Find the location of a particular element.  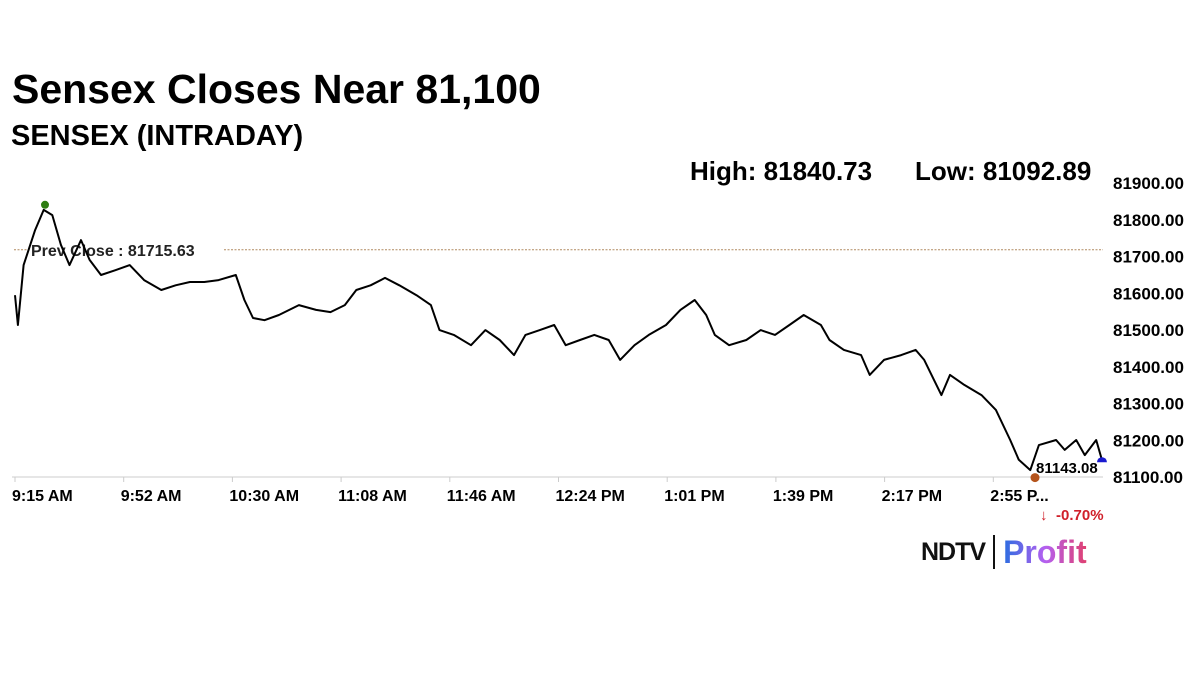

y-tick-label: 81100.00 is located at coordinates (1148, 477).